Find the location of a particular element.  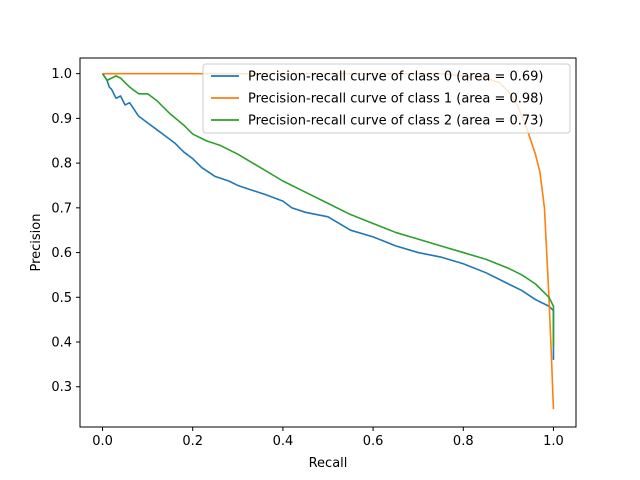

y-tick-label: 0.8 is located at coordinates (61, 164).